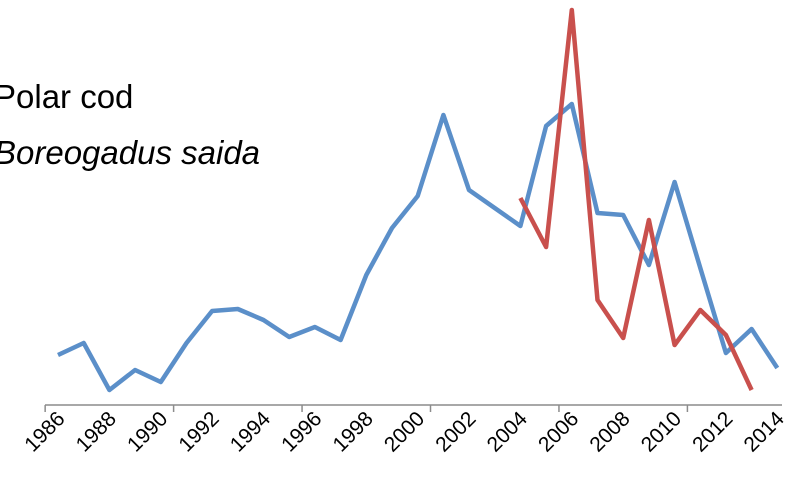 Image resolution: width=787 pixels, height=495 pixels. What do you see at coordinates (558, 431) in the screenshot?
I see `x-tick-label: 2006` at bounding box center [558, 431].